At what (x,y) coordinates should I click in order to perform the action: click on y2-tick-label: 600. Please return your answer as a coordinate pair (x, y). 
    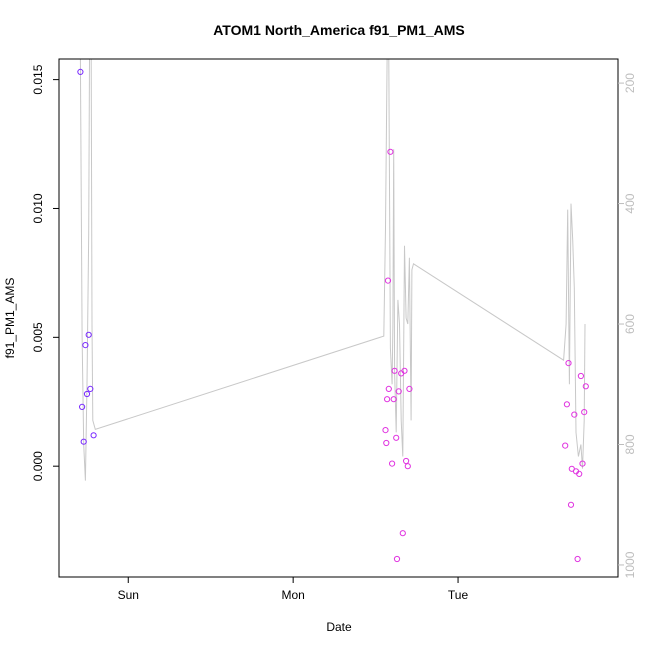
    Looking at the image, I should click on (630, 324).